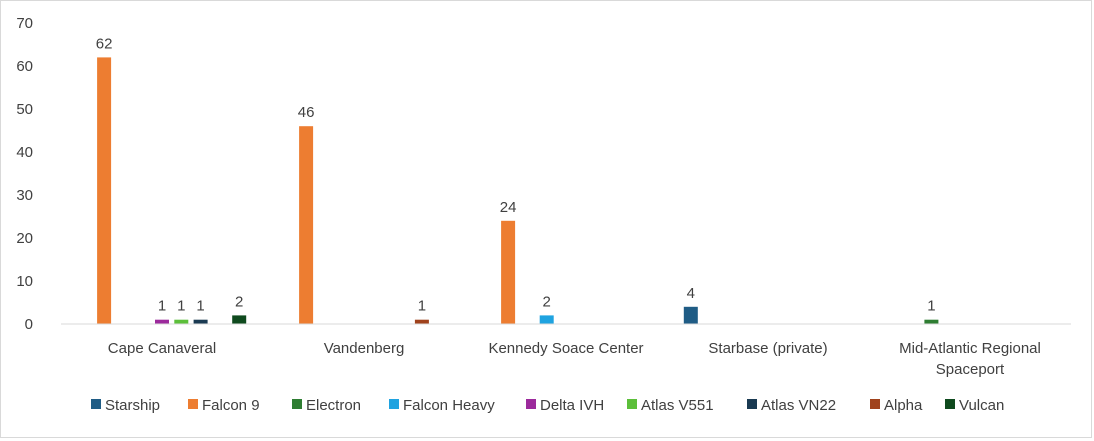 This screenshot has height=441, width=1094. What do you see at coordinates (132, 405) in the screenshot?
I see `legend-label: Starship` at bounding box center [132, 405].